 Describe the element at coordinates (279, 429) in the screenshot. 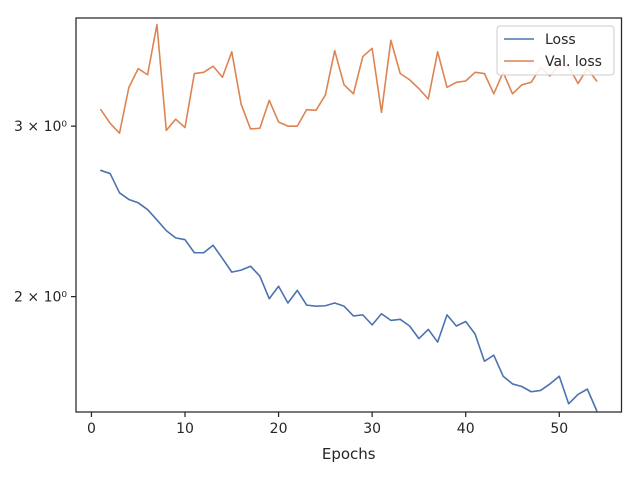

I see `x-tick-label: 20` at that location.